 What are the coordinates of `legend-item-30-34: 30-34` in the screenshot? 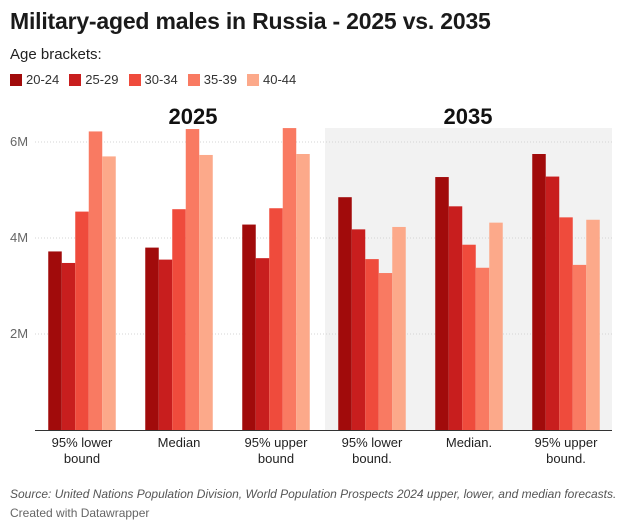 It's located at (153, 79).